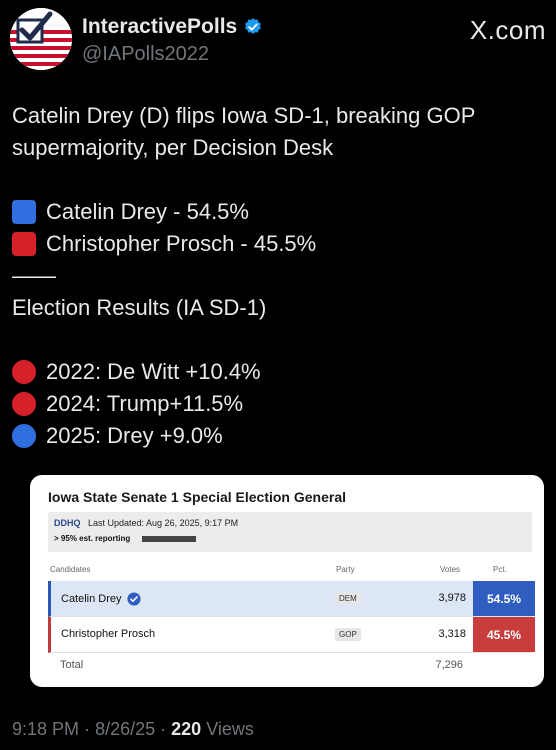  I want to click on party-badge: DEM, so click(348, 598).